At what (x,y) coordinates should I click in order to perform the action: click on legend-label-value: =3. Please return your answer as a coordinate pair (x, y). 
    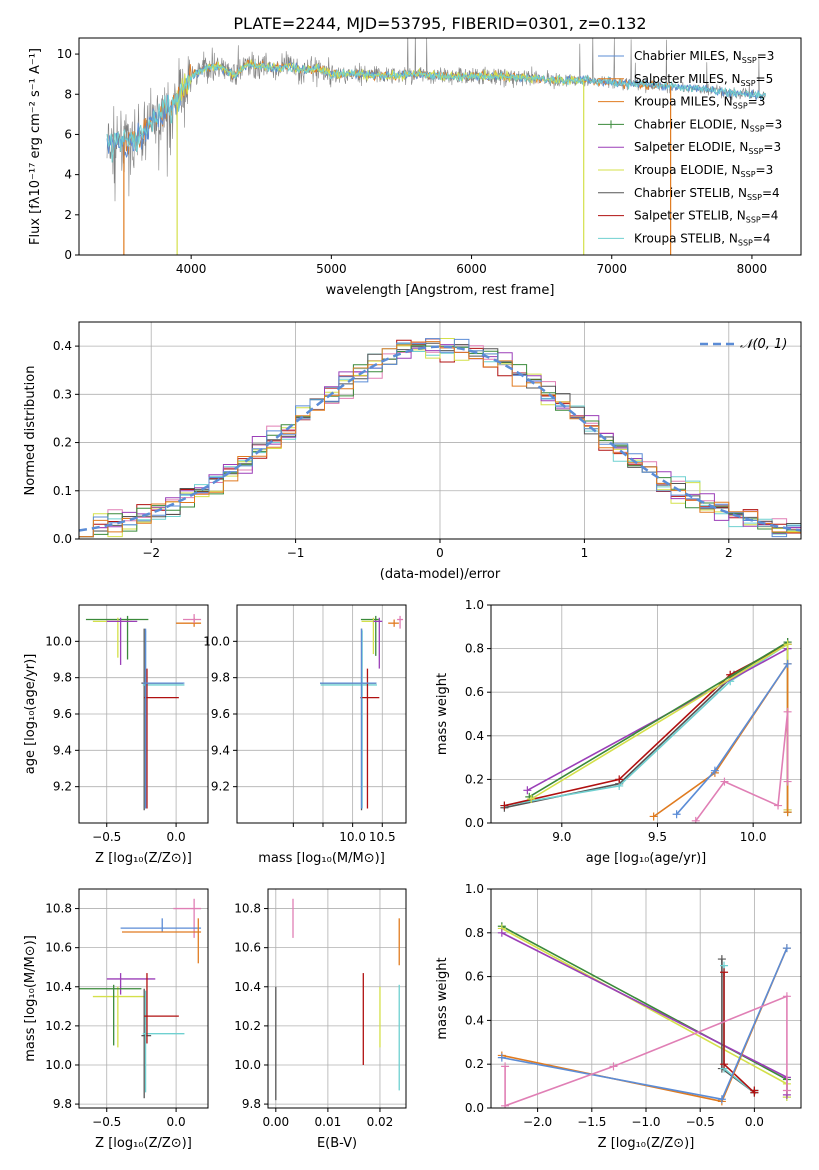
    Looking at the image, I should click on (772, 147).